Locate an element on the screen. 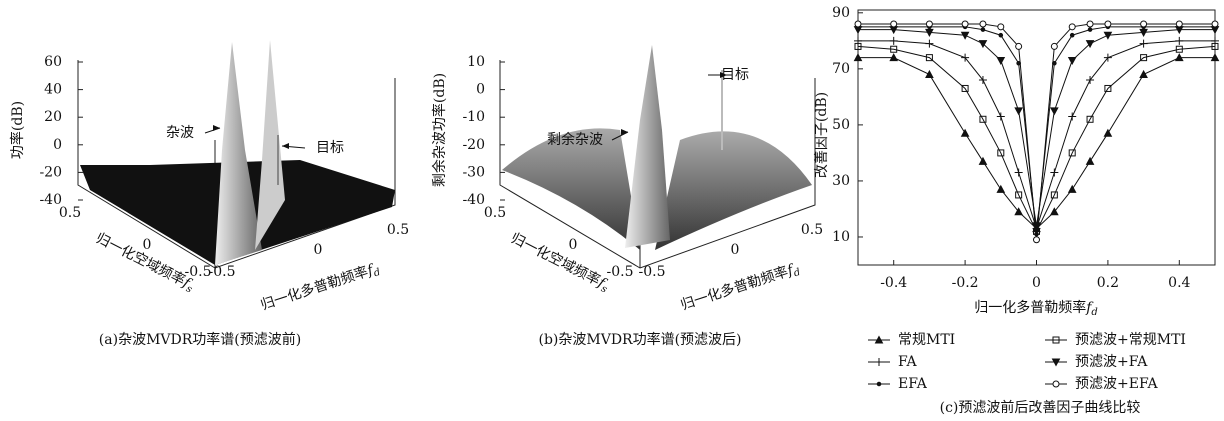 The image size is (1224, 421). legend-label: 预滤波+常规MTI is located at coordinates (1130, 340).